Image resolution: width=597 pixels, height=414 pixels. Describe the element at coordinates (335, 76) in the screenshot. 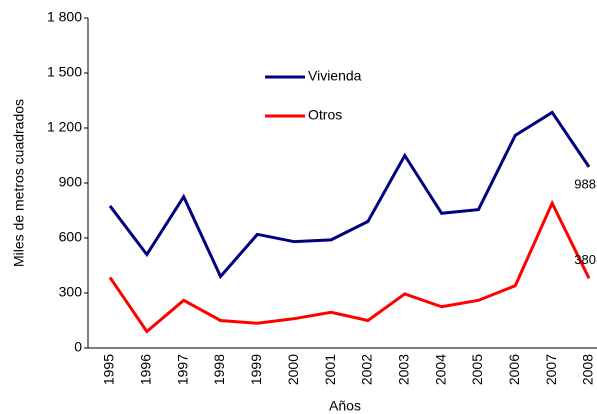

I see `legend-label: Vivienda` at that location.